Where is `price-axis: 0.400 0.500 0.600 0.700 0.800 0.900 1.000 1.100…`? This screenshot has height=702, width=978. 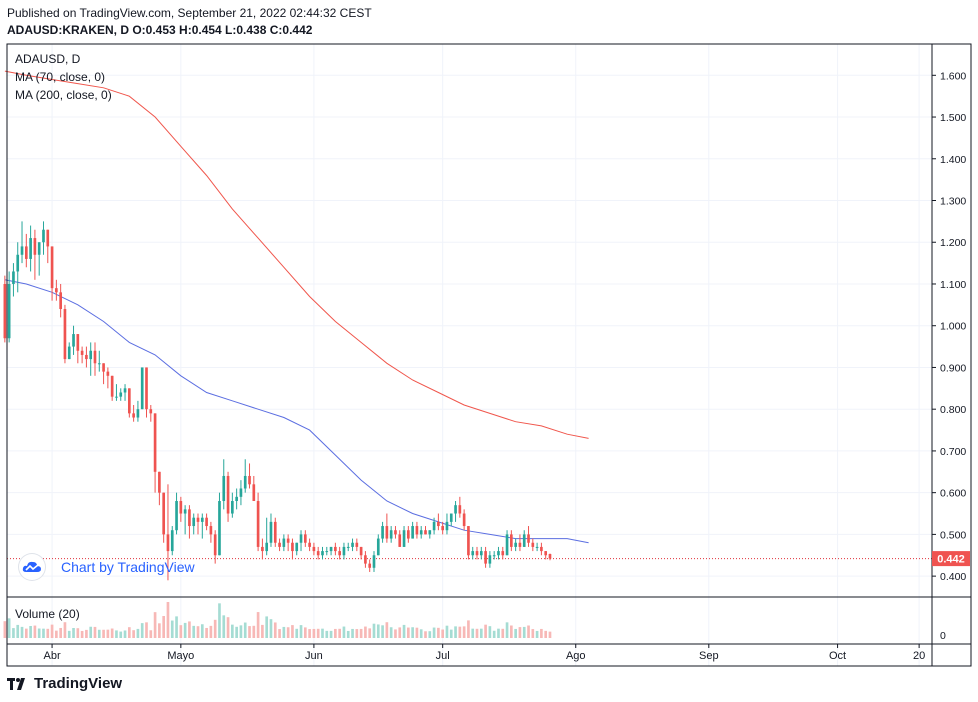
price-axis: 0.400 0.500 0.600 0.700 0.800 0.900 1.000 1.100… is located at coordinates (949, 356).